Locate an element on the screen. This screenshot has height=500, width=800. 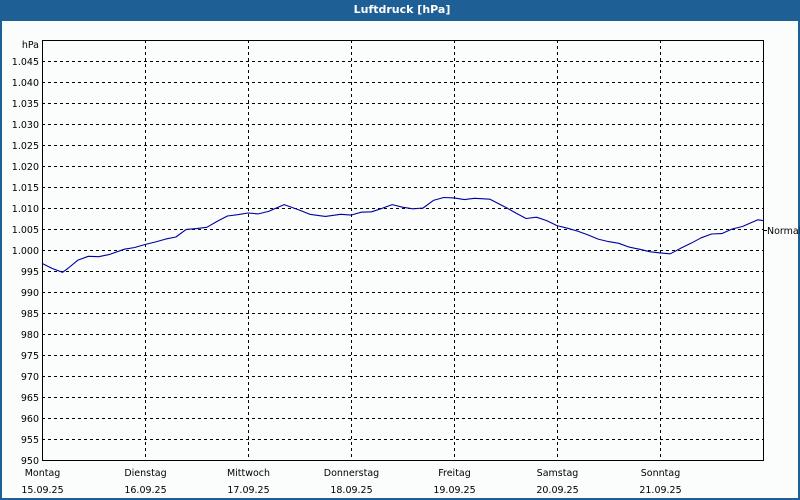
x-tick-date-label: 19.09.25 is located at coordinates (454, 490).